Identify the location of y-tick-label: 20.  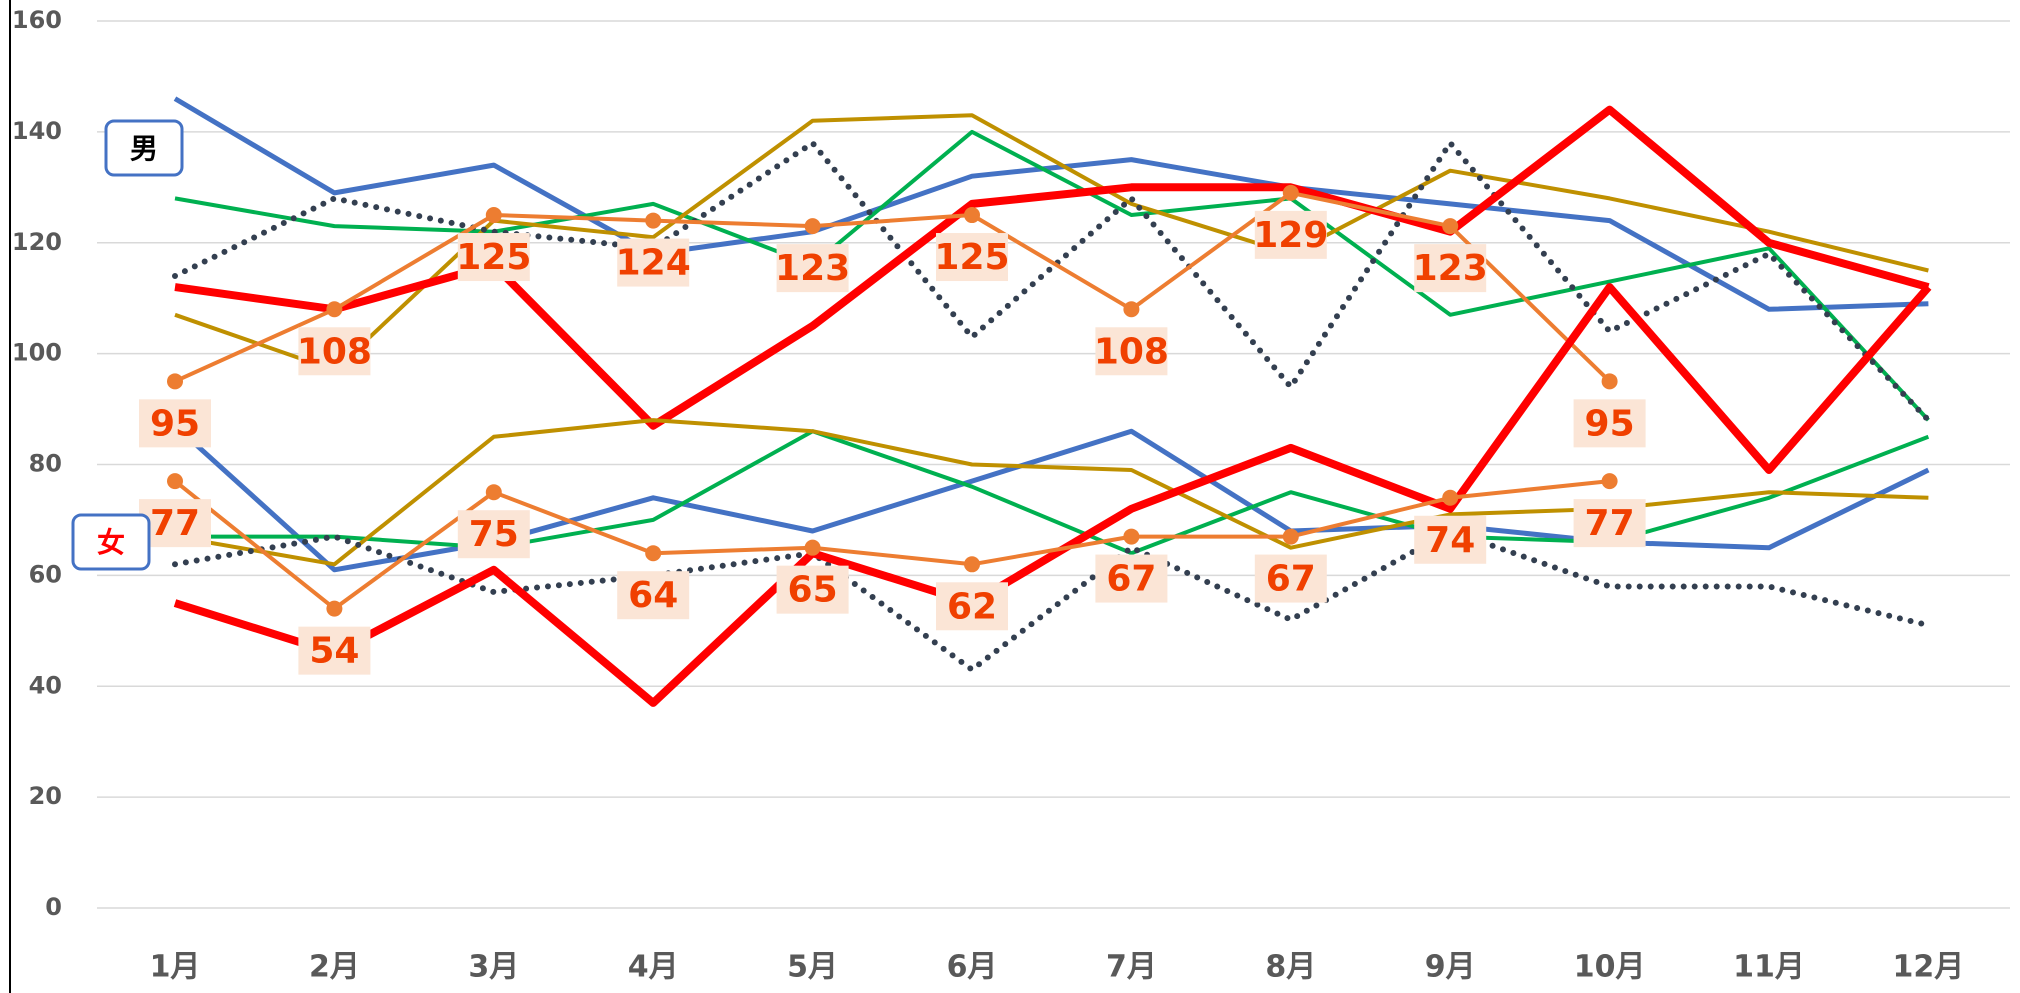
(45, 796).